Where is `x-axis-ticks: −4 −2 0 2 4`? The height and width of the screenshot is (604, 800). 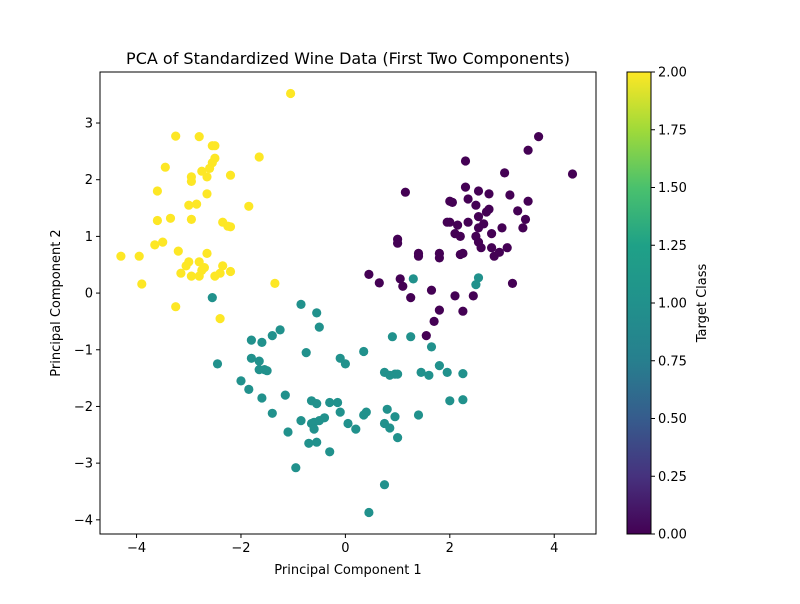 x-axis-ticks: −4 −2 0 2 4 is located at coordinates (342, 545).